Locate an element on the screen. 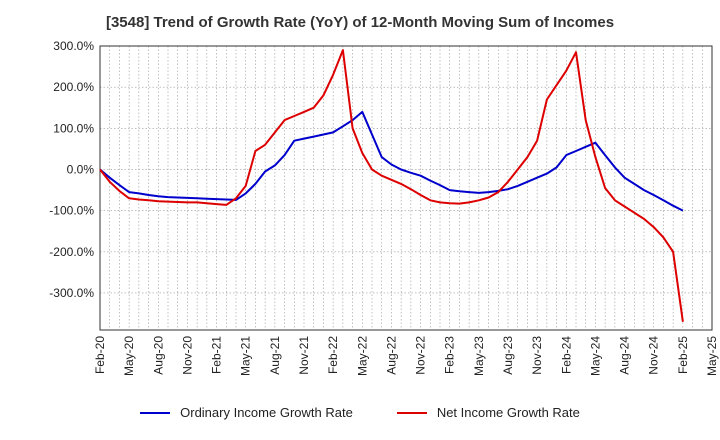 This screenshot has height=440, width=720. legend-swatch-ordinary is located at coordinates (155, 412).